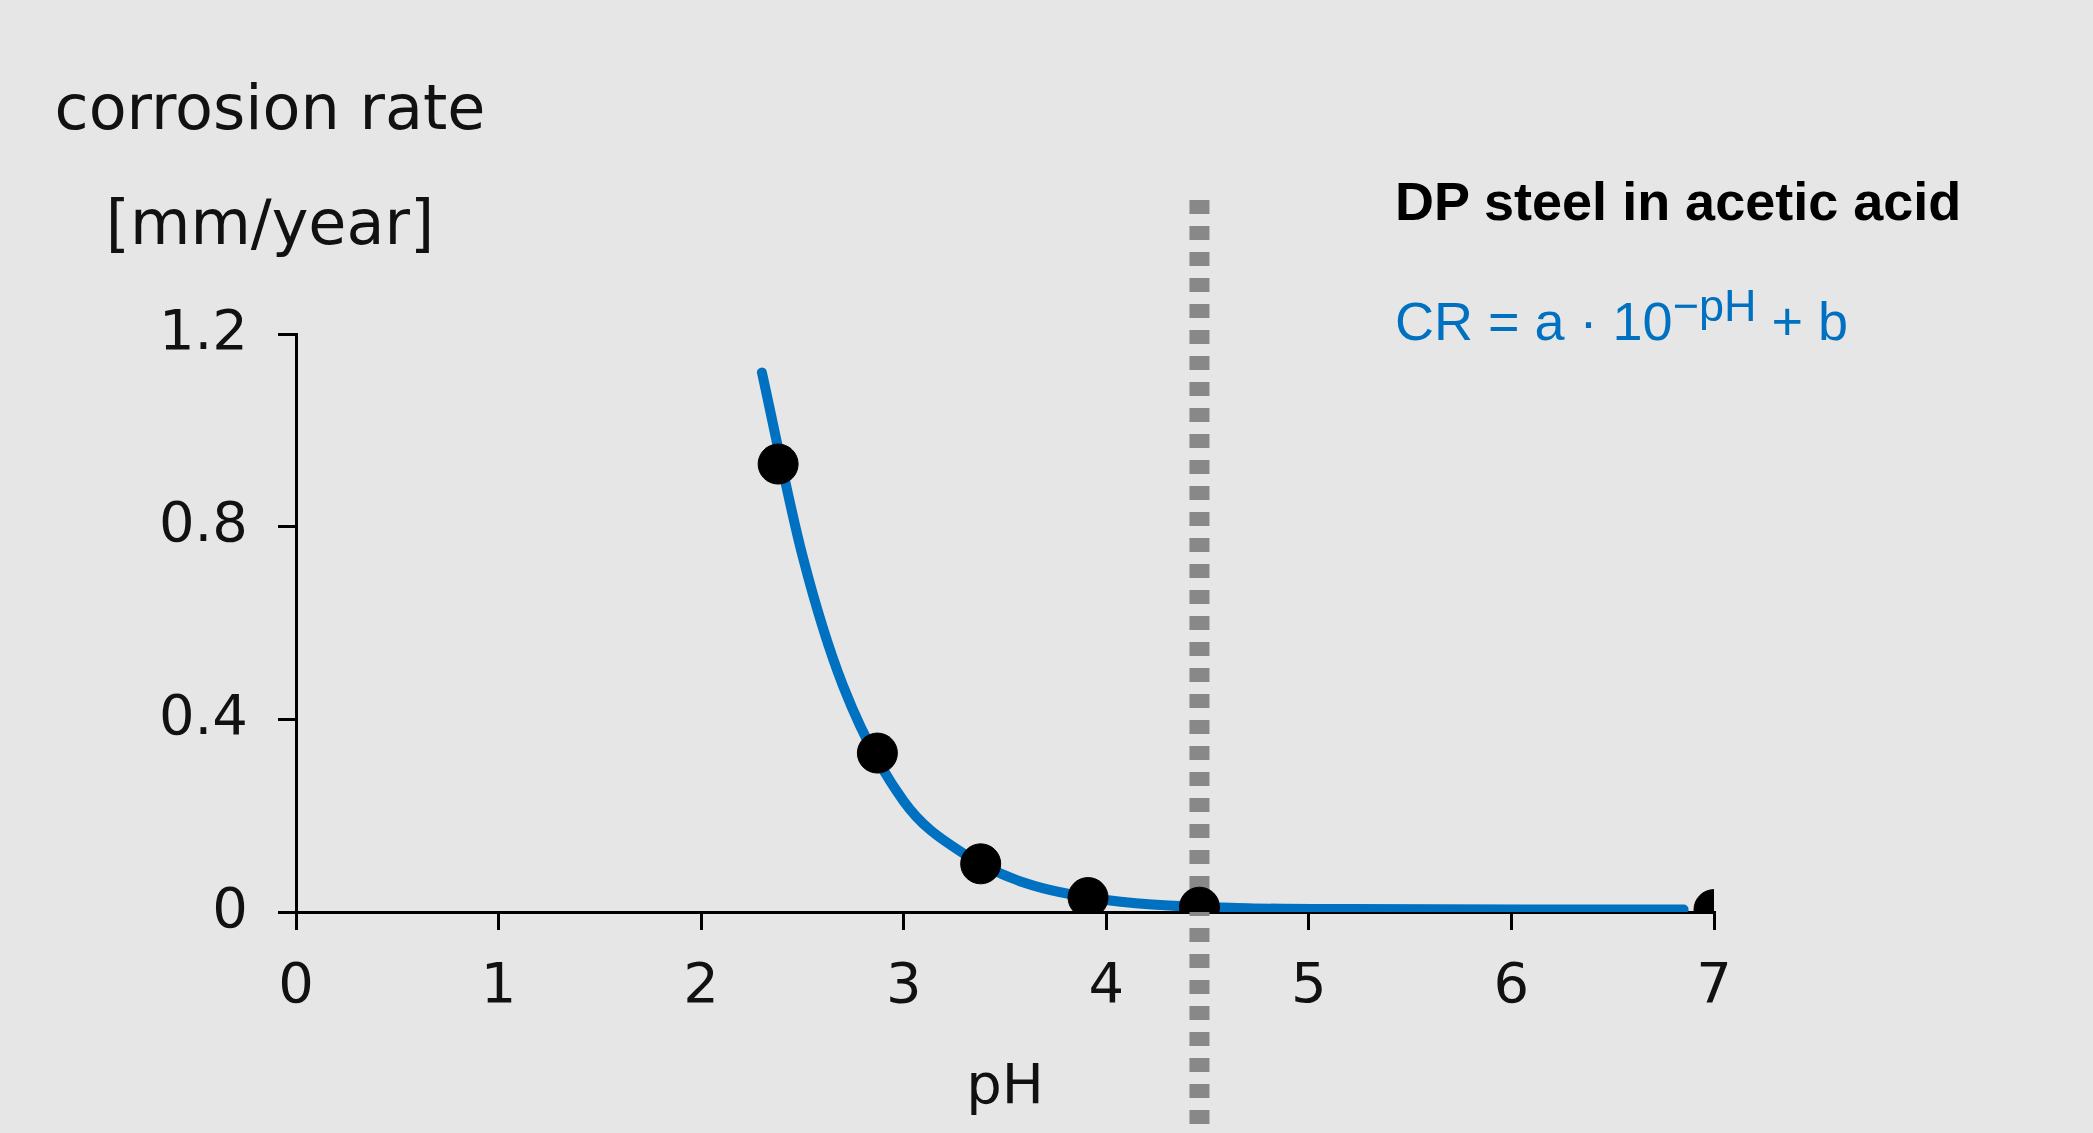 The image size is (2093, 1133). What do you see at coordinates (203, 329) in the screenshot?
I see `y-tick-label: 1.2` at bounding box center [203, 329].